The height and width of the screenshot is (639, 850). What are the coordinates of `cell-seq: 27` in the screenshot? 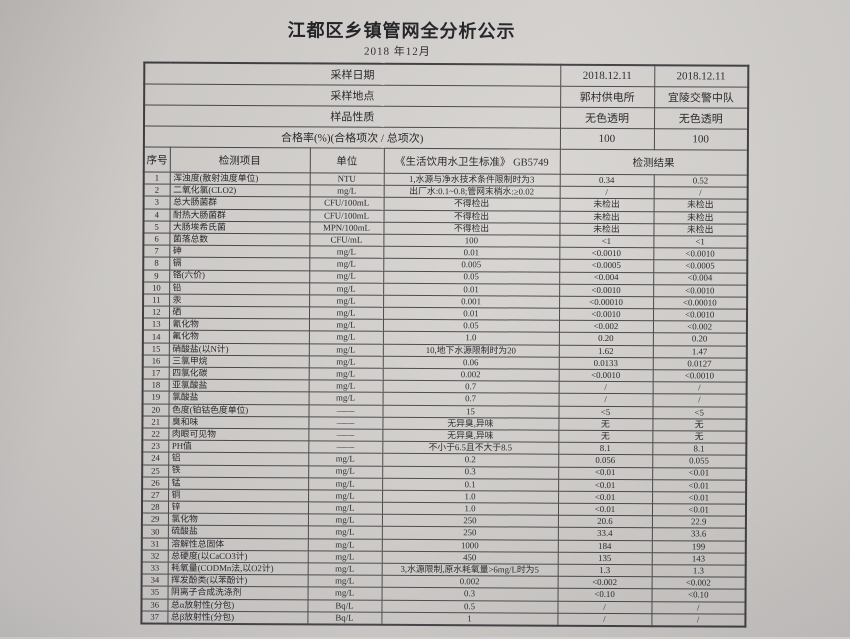 It's located at (155, 495).